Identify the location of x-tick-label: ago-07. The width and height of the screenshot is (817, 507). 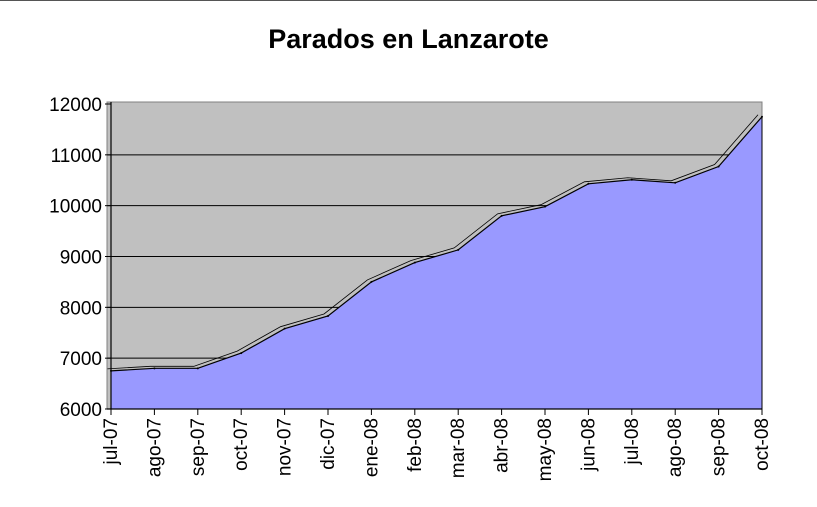
(154, 447).